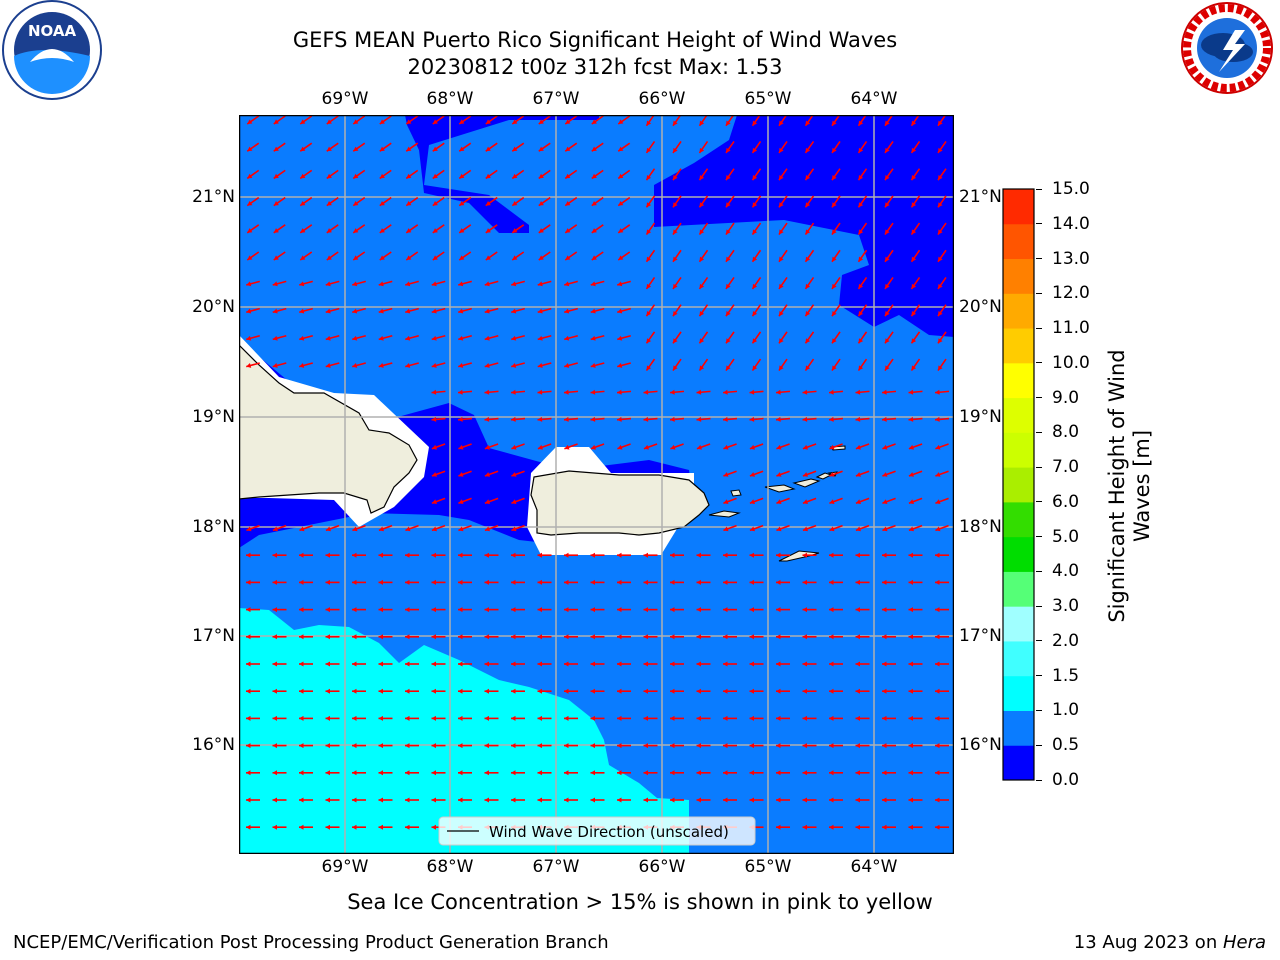 The image size is (1280, 960). Describe the element at coordinates (768, 99) in the screenshot. I see `lon-label-top-65w: 65°W` at that location.